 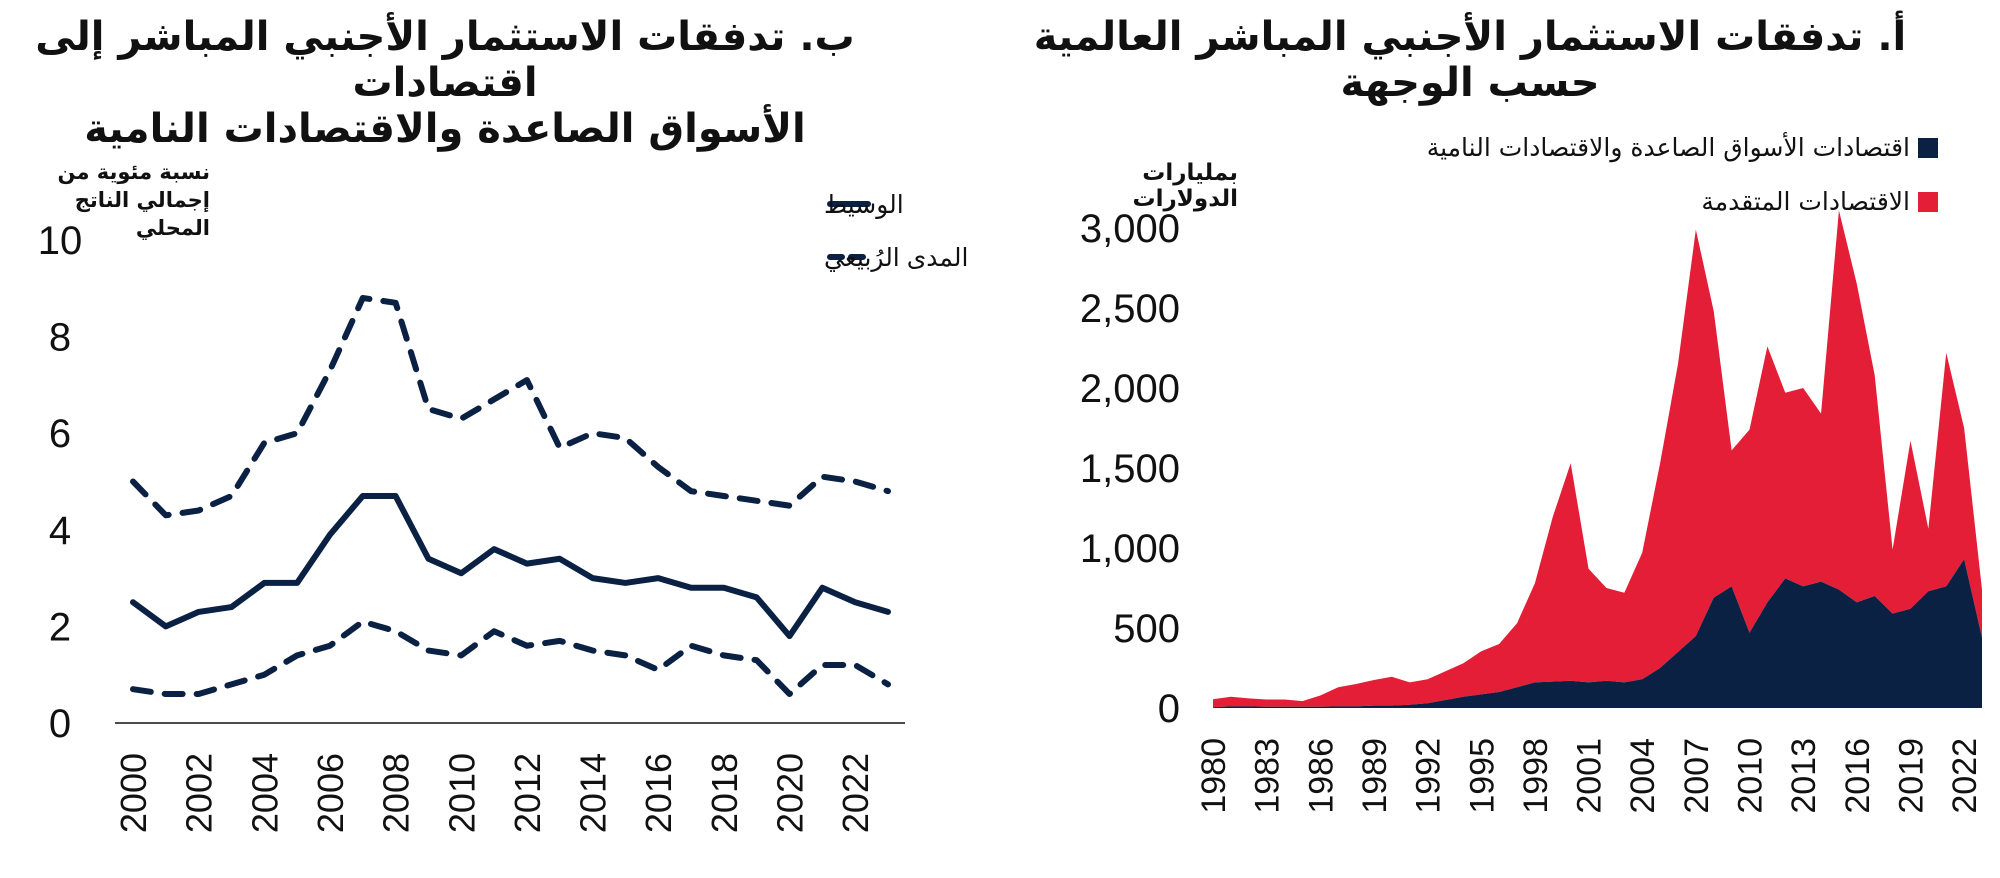 I want to click on x-tick-label-b: 2002, so click(x=199, y=793).